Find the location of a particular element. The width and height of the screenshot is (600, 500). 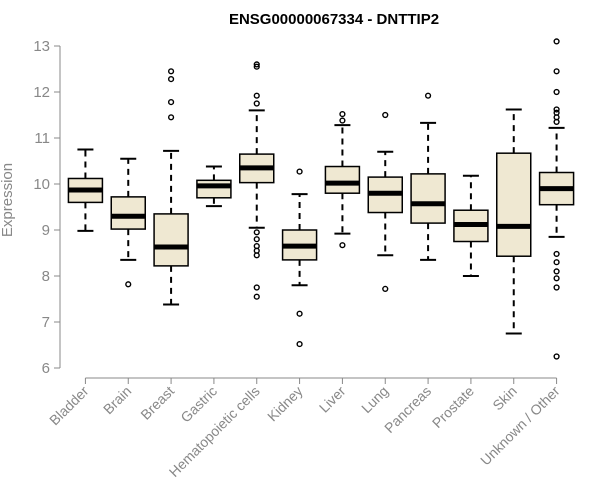

x-tick-label: Liver is located at coordinates (332, 399).